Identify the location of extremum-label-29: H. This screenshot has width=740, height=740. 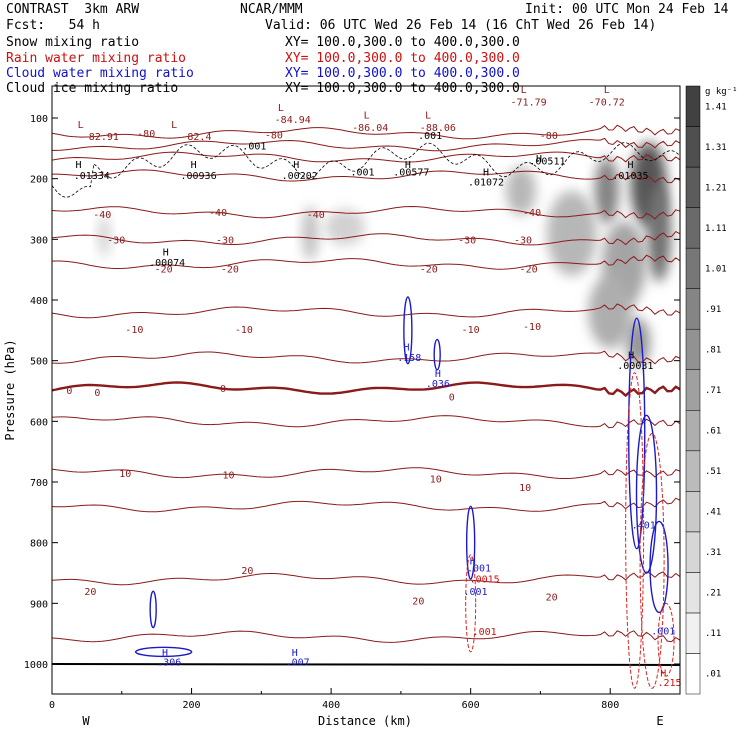
(630, 165).